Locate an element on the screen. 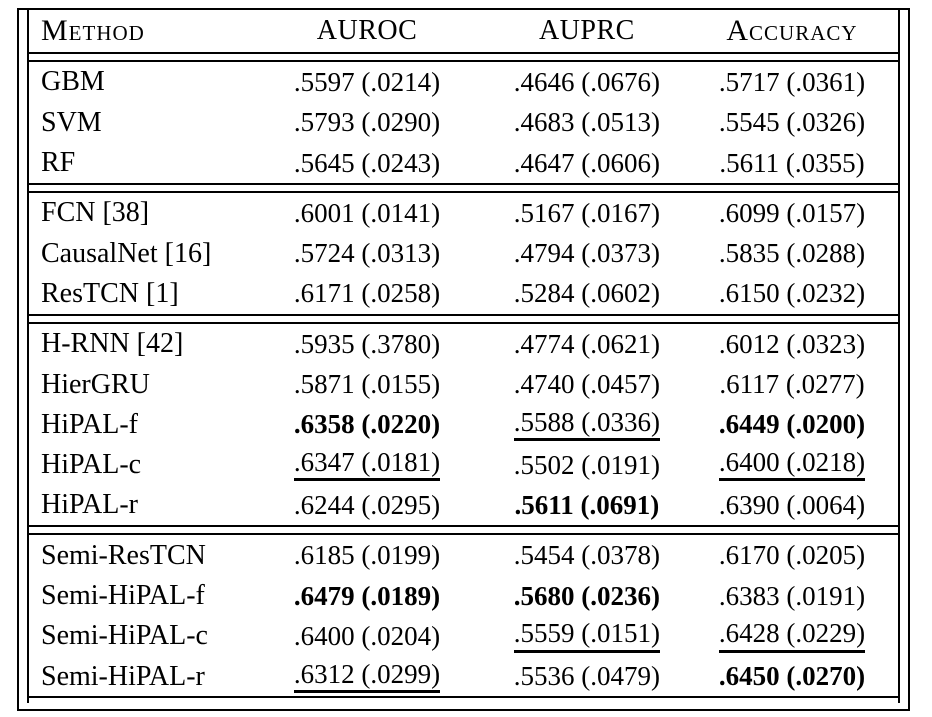  accuracy-metric-value: .5717 (.0361) is located at coordinates (792, 81).